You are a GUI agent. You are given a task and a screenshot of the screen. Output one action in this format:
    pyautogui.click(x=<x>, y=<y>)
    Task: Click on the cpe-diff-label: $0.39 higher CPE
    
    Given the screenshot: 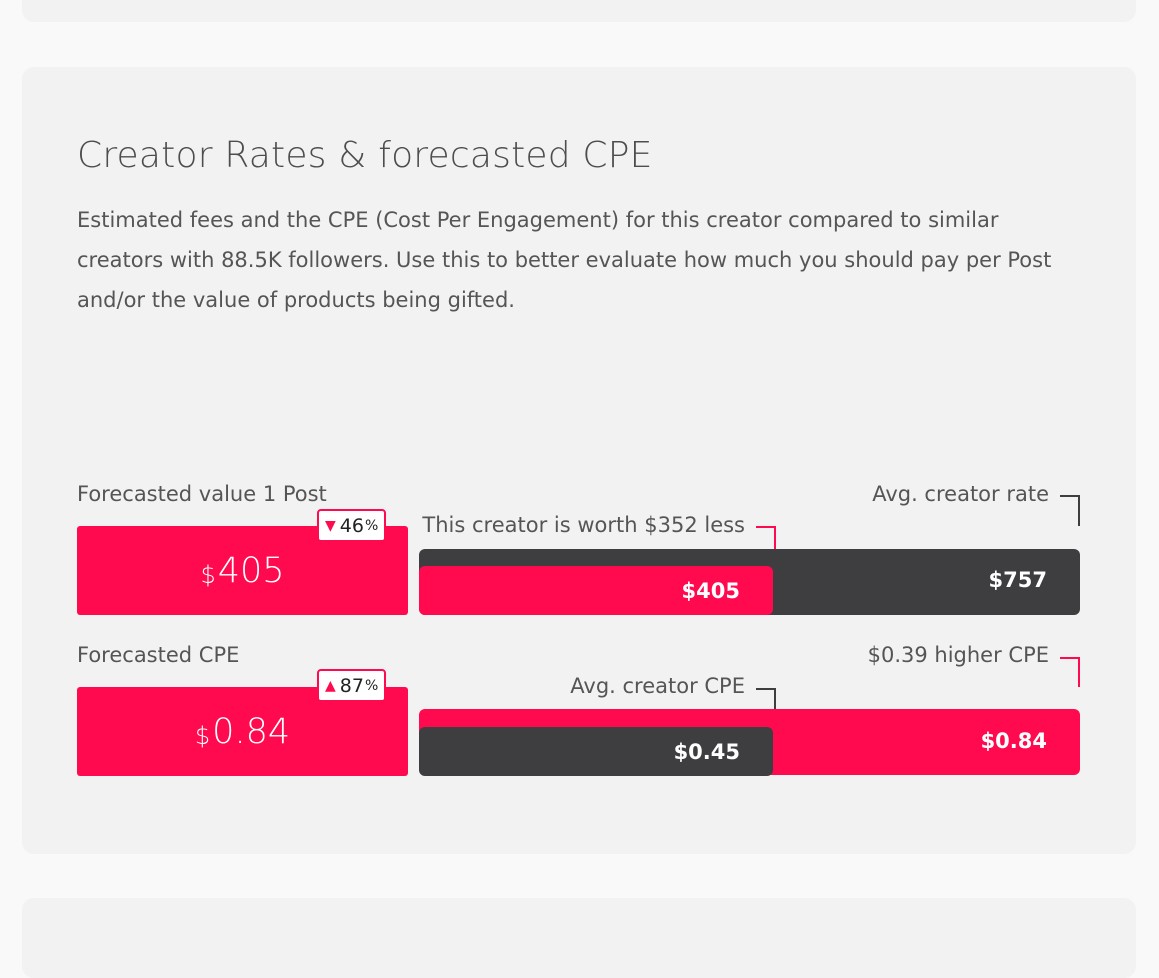 What is the action you would take?
    pyautogui.click(x=958, y=655)
    